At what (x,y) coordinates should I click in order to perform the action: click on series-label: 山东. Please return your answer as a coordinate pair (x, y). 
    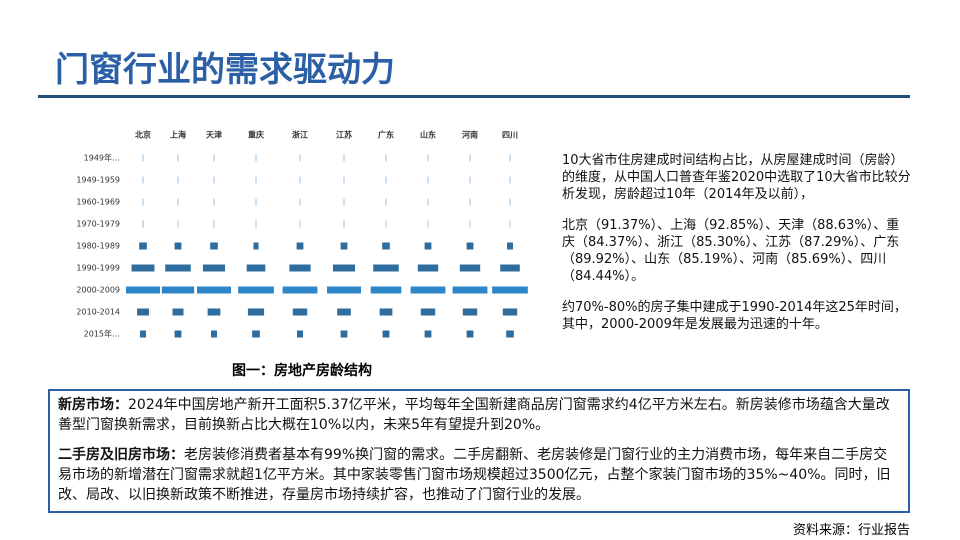
    Looking at the image, I should click on (428, 135).